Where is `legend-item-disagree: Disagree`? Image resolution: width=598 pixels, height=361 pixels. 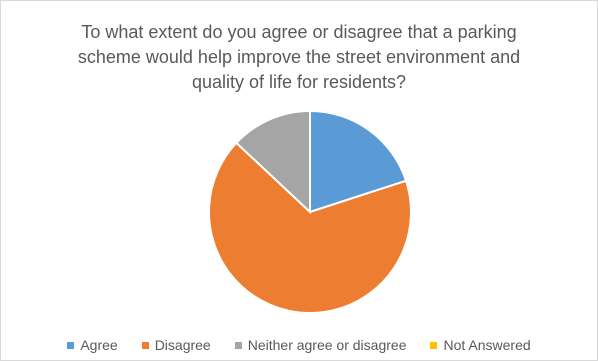
legend-item-disagree: Disagree is located at coordinates (176, 345).